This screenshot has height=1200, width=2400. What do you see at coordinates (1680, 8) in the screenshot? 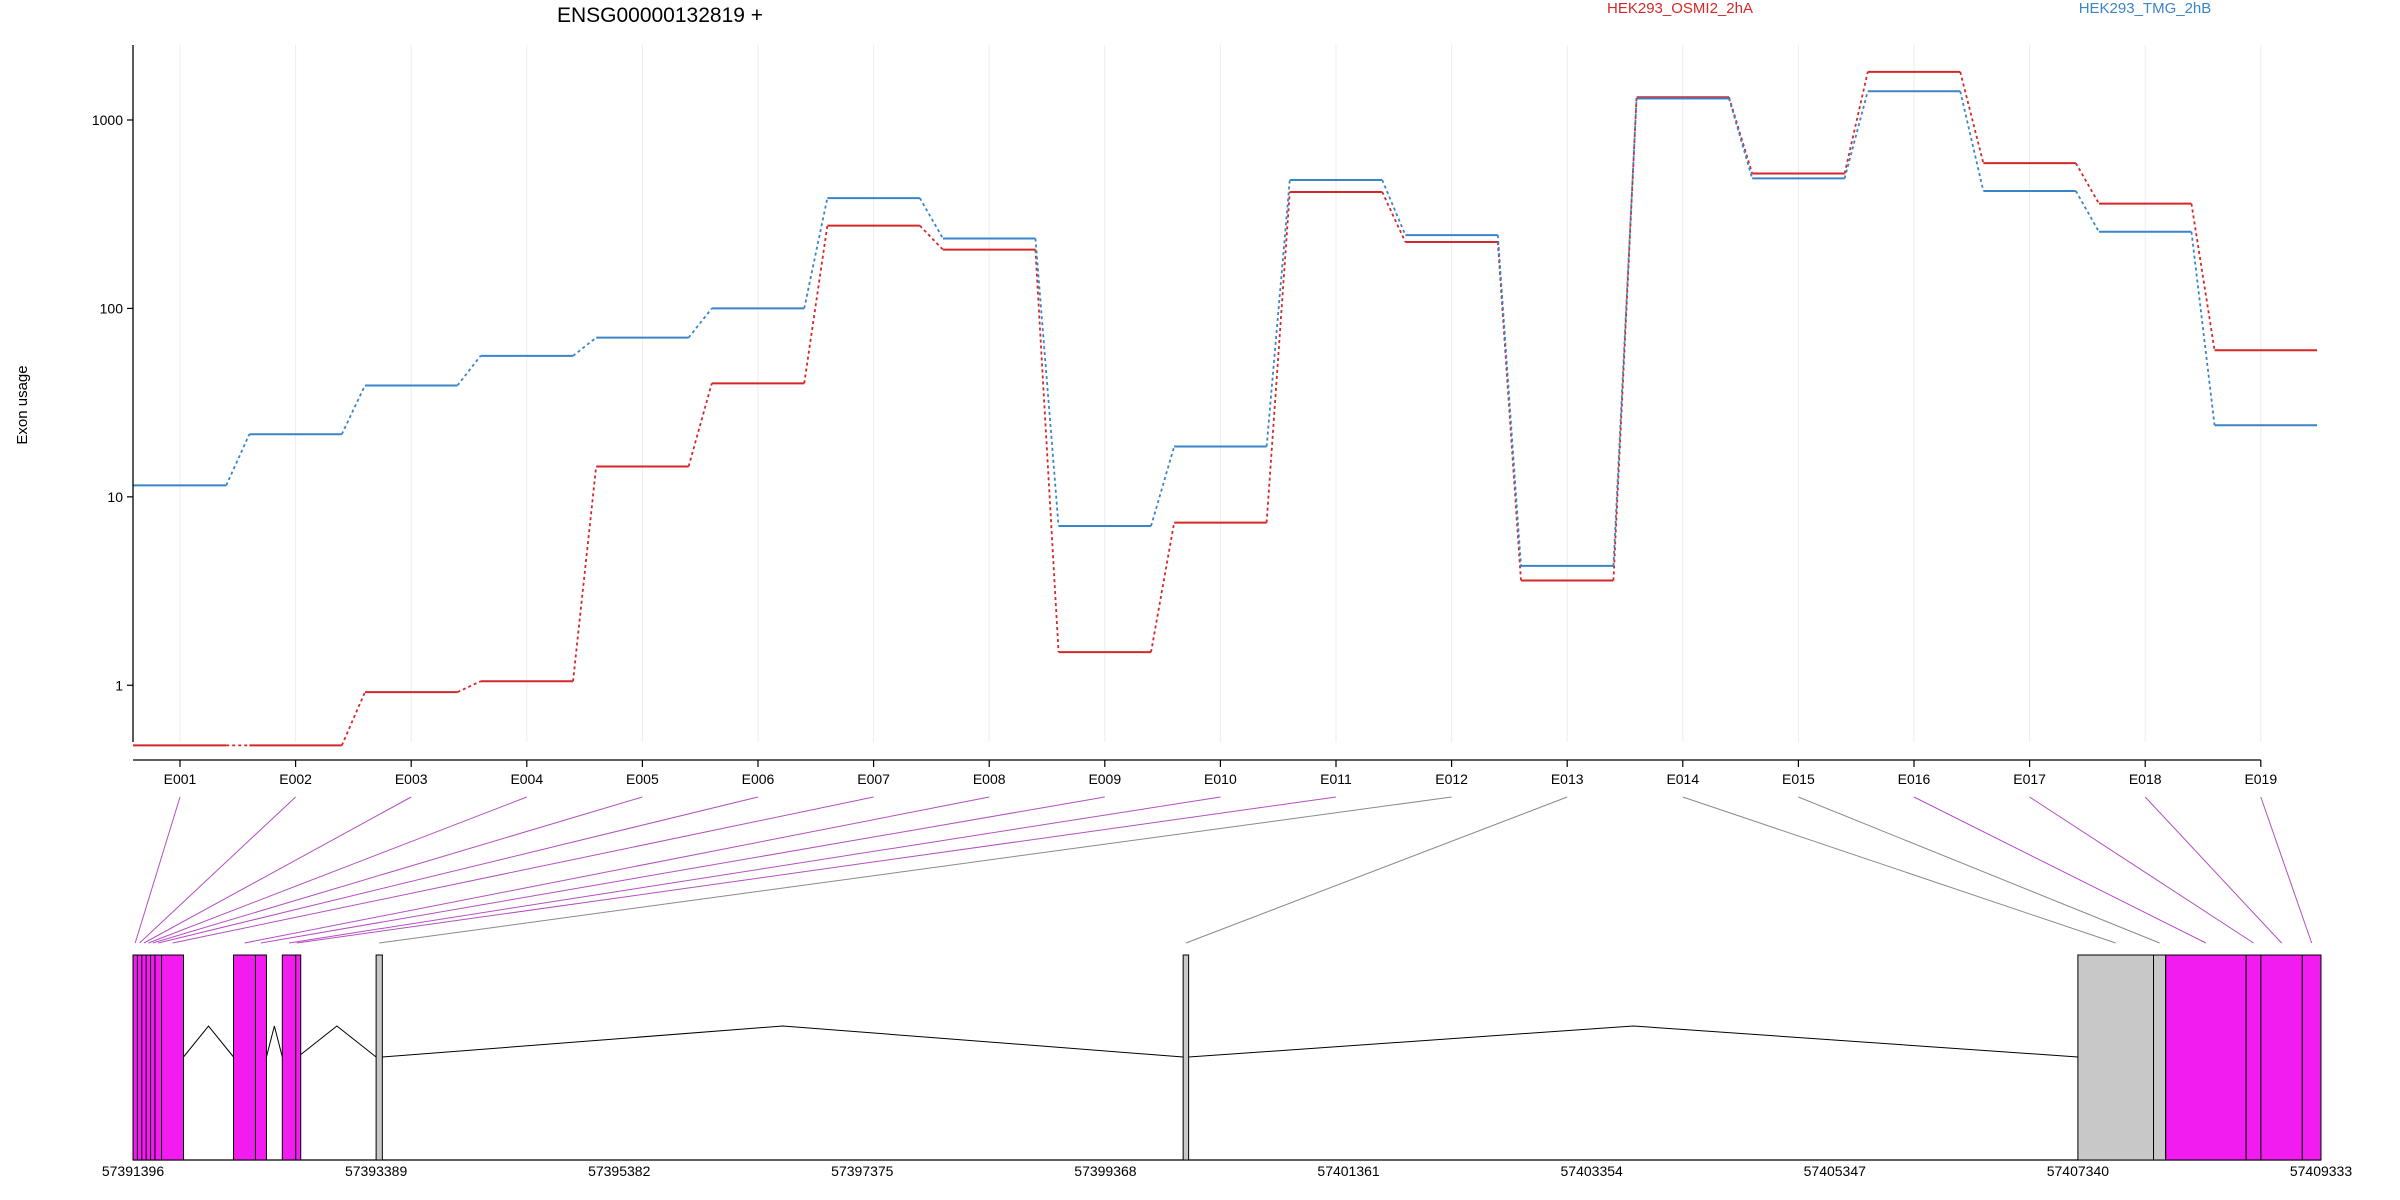
I see `legend-entry-series-1: HEK293_OSMI2_2hA` at bounding box center [1680, 8].